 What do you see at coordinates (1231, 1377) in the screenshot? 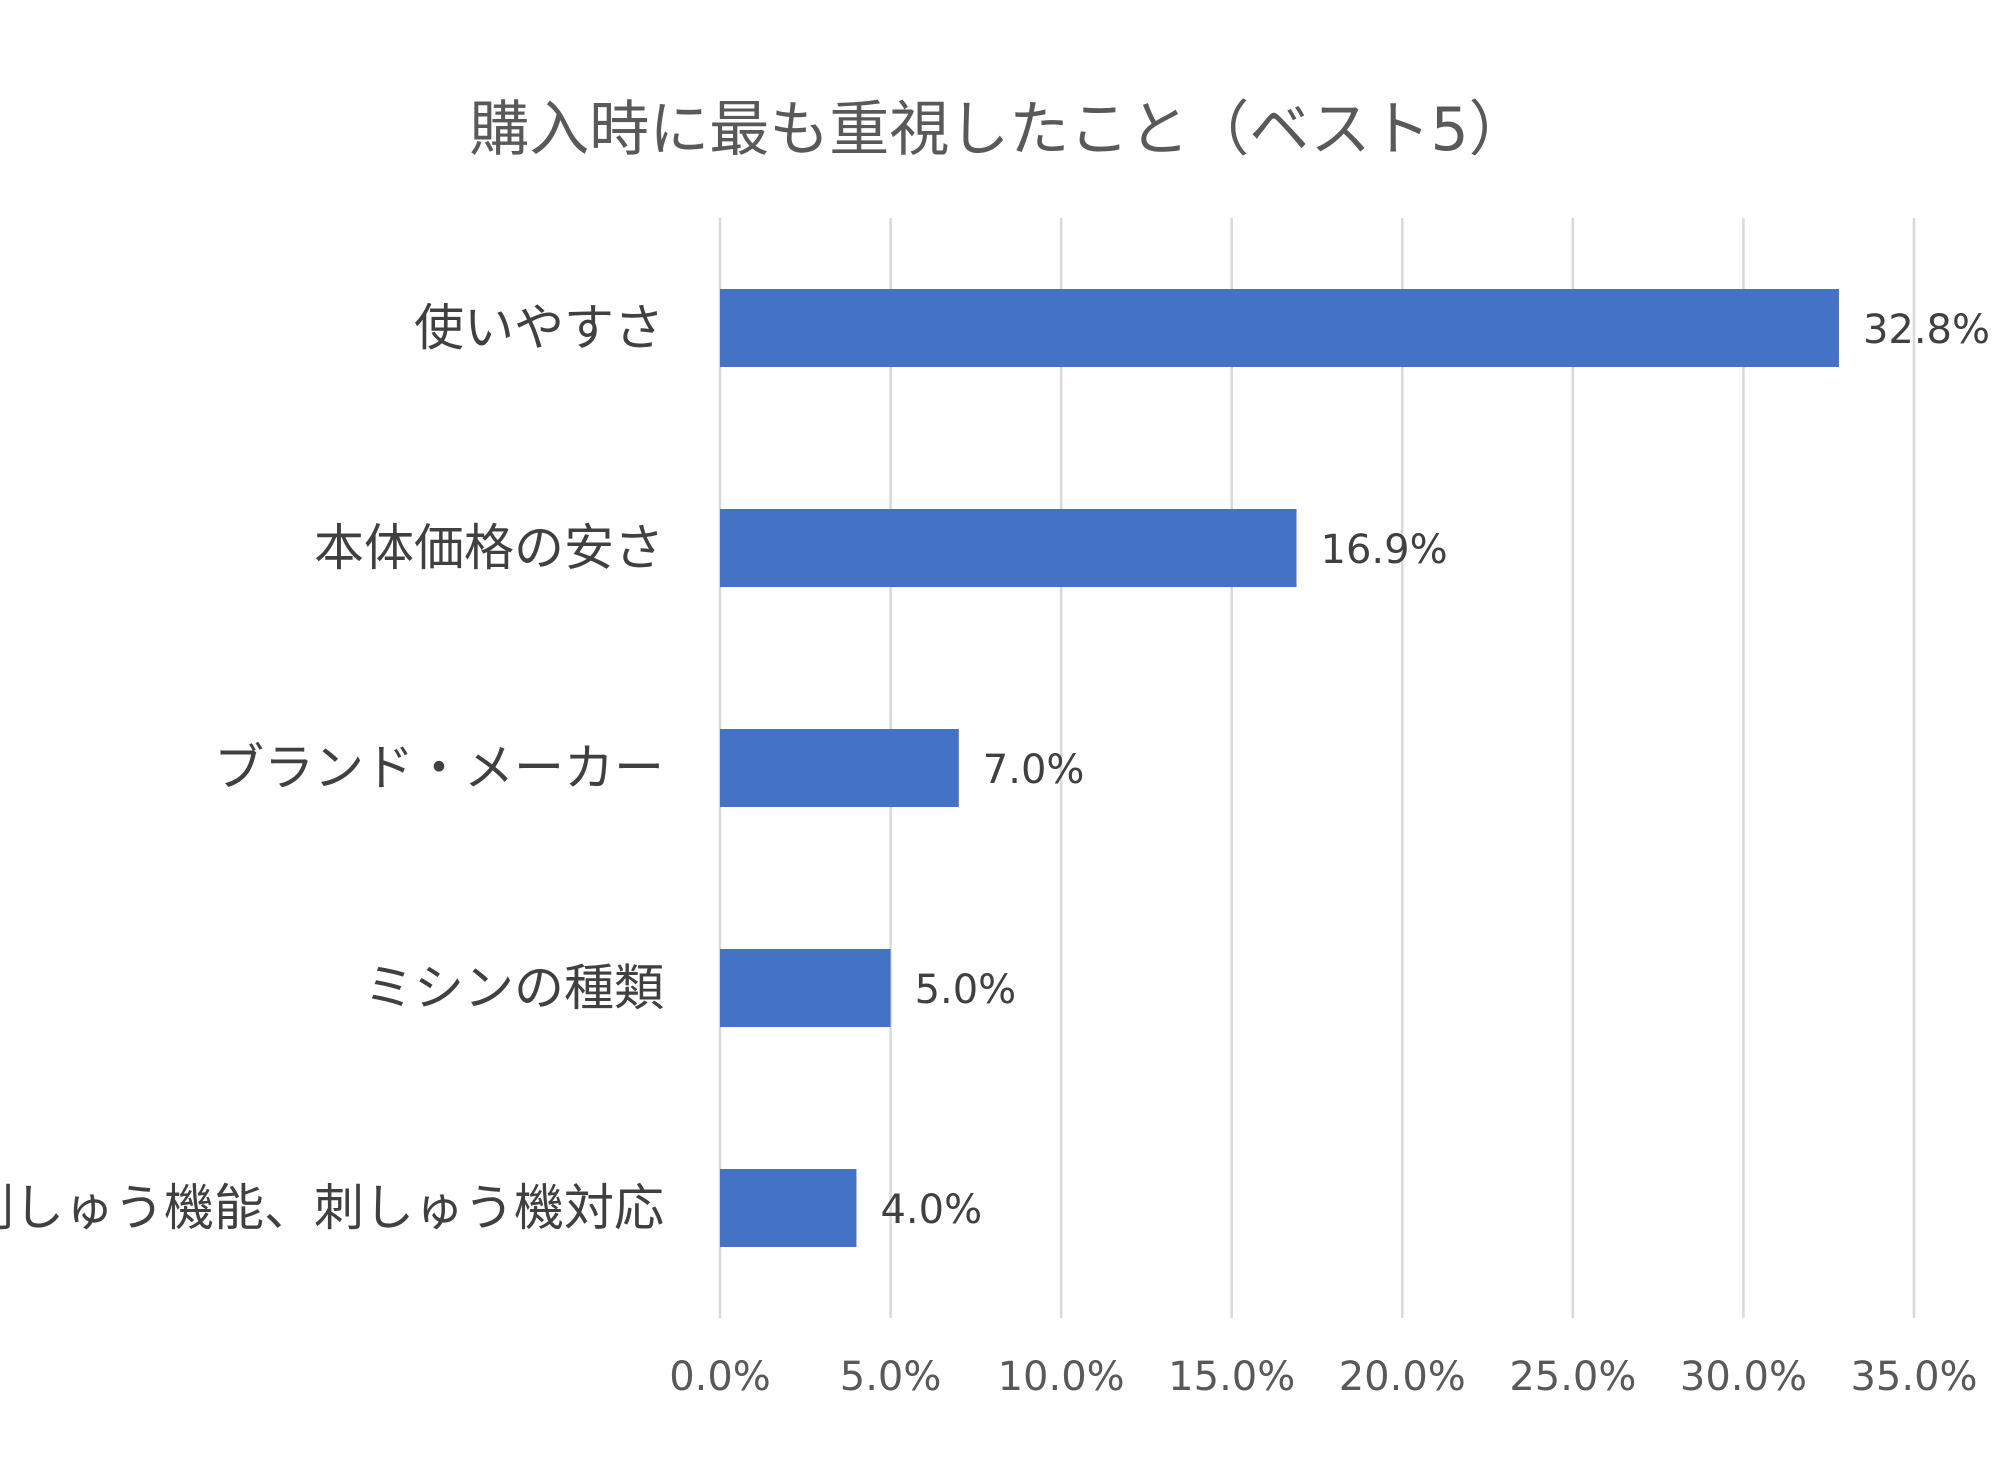
I see `x-tick-label: 15.0%` at bounding box center [1231, 1377].